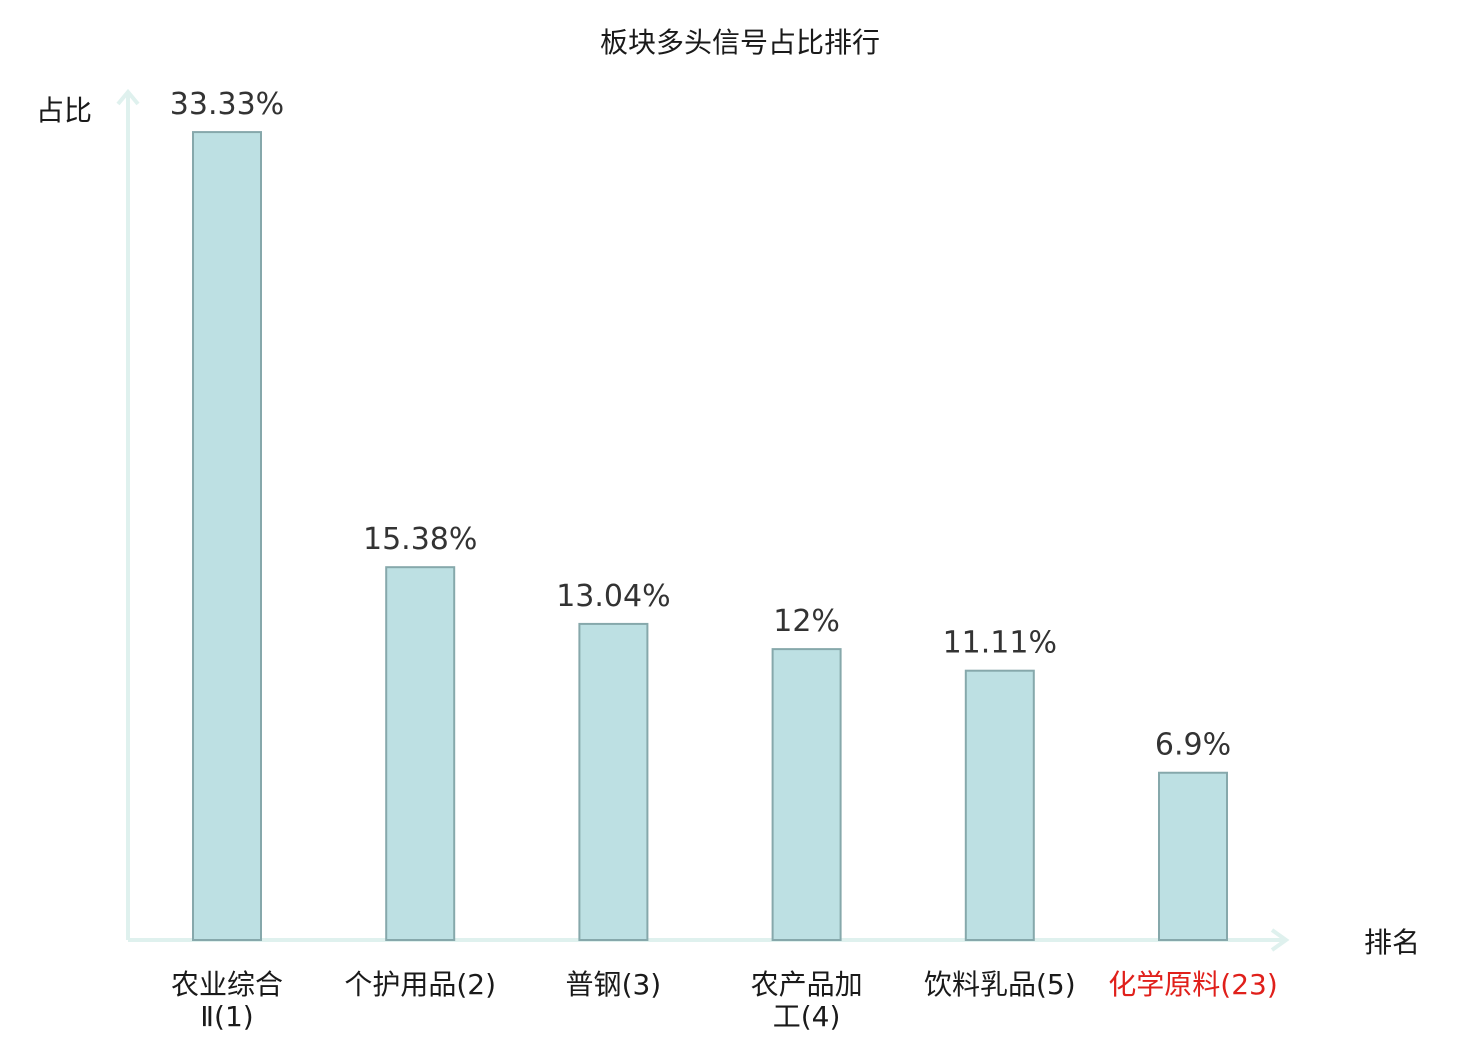  Describe the element at coordinates (227, 984) in the screenshot. I see `category-label-1: 农业综合` at that location.